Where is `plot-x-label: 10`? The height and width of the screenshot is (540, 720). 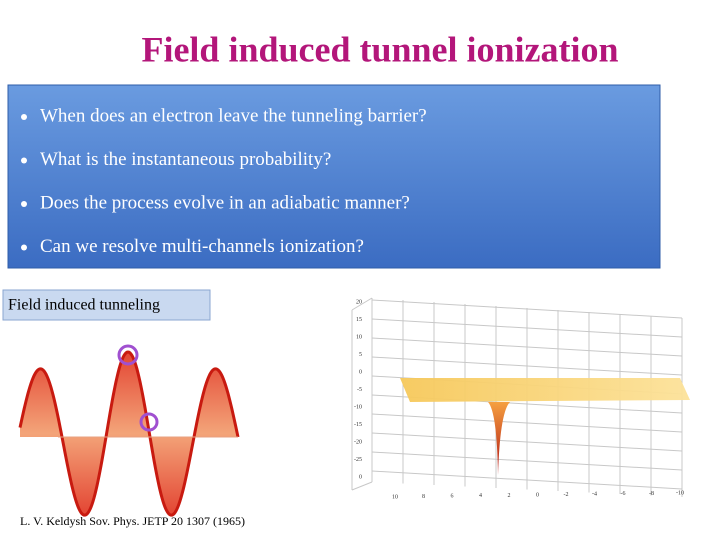 plot-x-label: 10 is located at coordinates (395, 497).